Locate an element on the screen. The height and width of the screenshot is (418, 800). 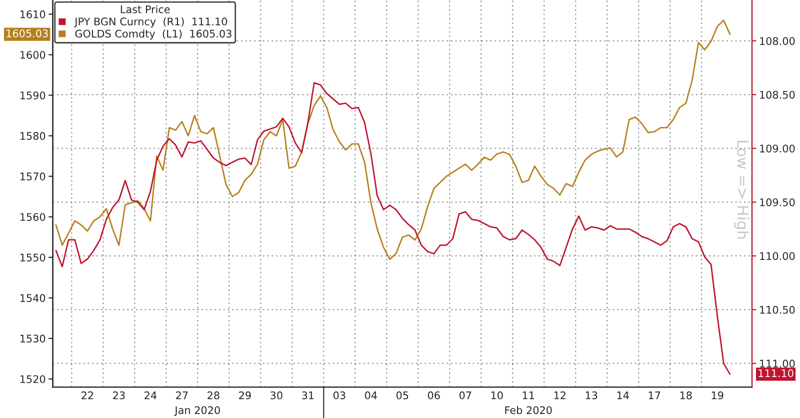
x-tick-label: 03 is located at coordinates (339, 395).